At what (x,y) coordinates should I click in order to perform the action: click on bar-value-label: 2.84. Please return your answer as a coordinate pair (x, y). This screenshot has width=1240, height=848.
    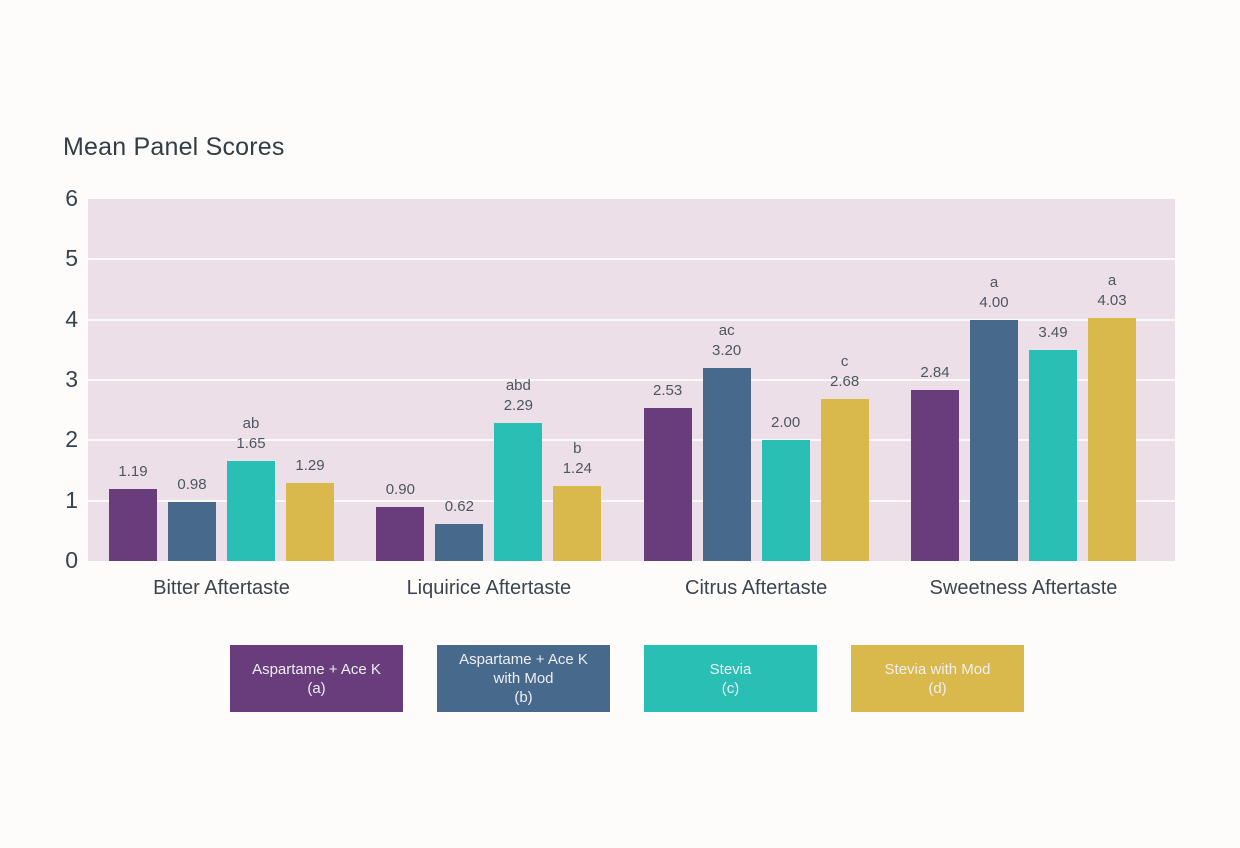
    Looking at the image, I should click on (935, 373).